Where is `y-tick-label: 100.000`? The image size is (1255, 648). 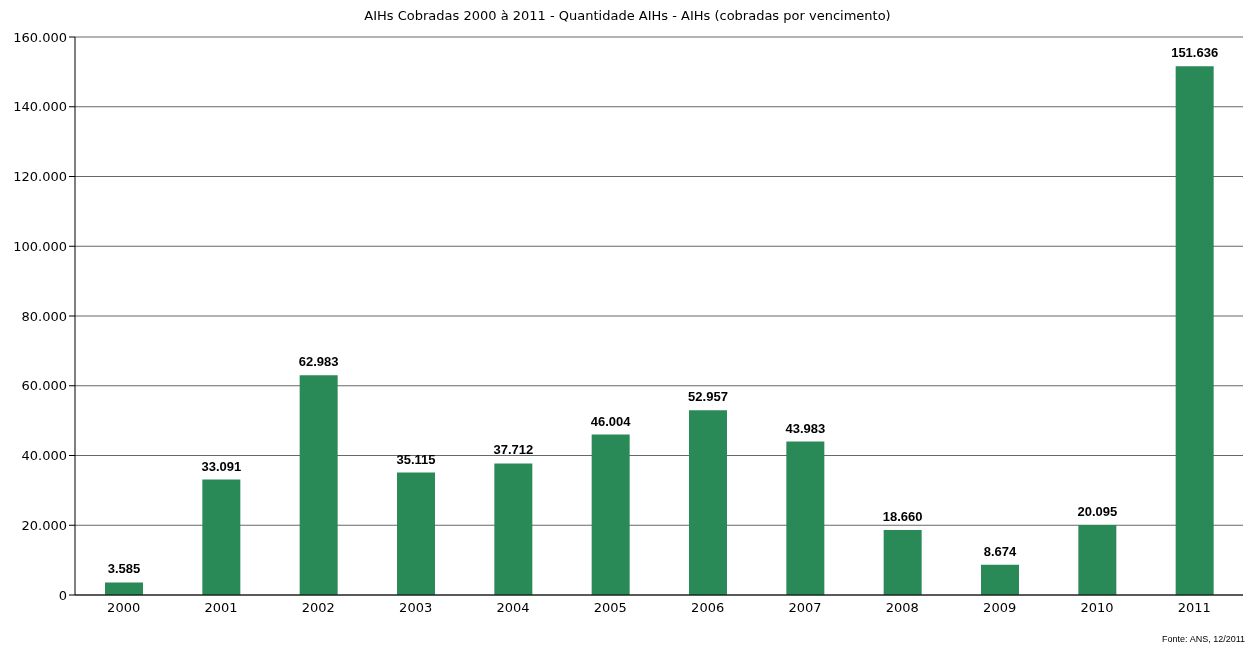 y-tick-label: 100.000 is located at coordinates (40, 246).